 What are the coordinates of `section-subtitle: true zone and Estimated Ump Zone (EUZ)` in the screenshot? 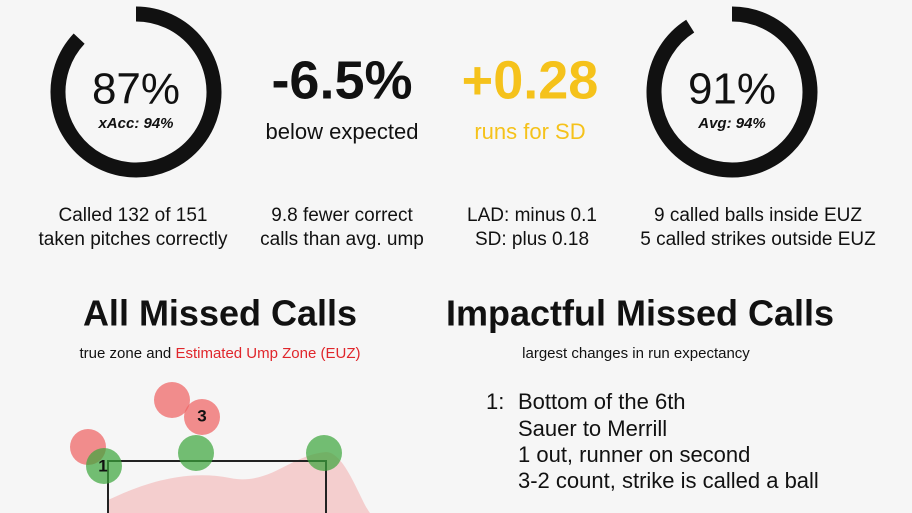 It's located at (220, 353).